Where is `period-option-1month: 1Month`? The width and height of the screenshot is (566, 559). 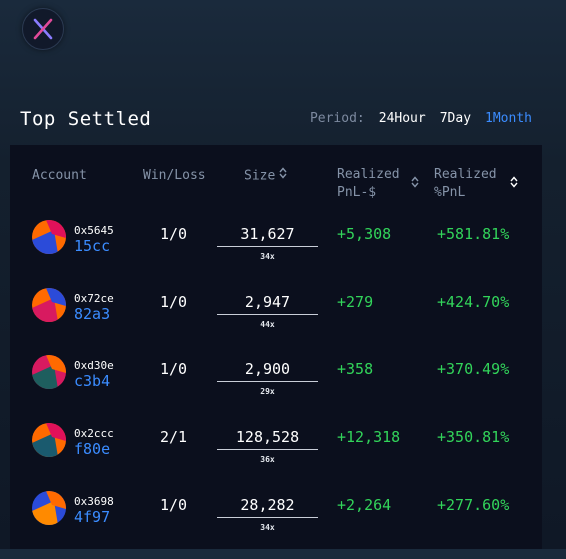
period-option-1month: 1Month is located at coordinates (508, 118).